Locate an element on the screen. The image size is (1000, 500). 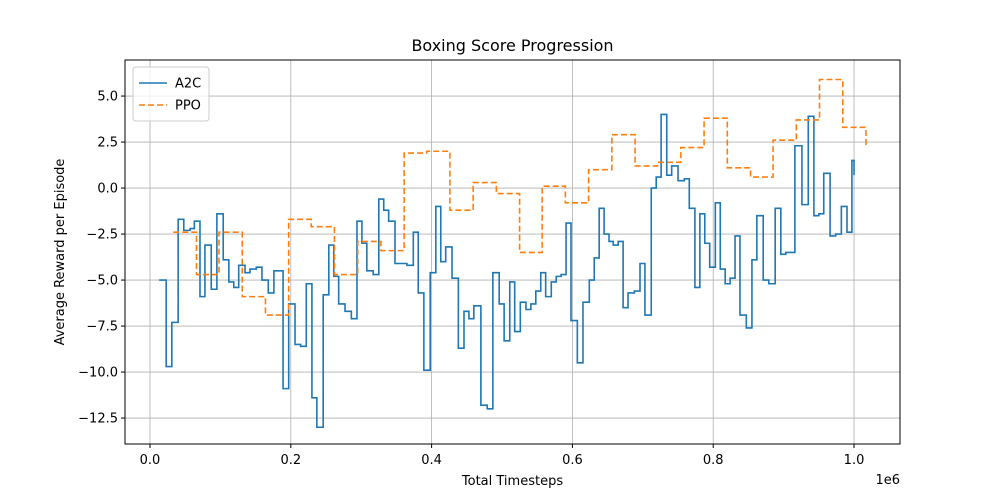
x-tick-label: 0.4 is located at coordinates (431, 460).